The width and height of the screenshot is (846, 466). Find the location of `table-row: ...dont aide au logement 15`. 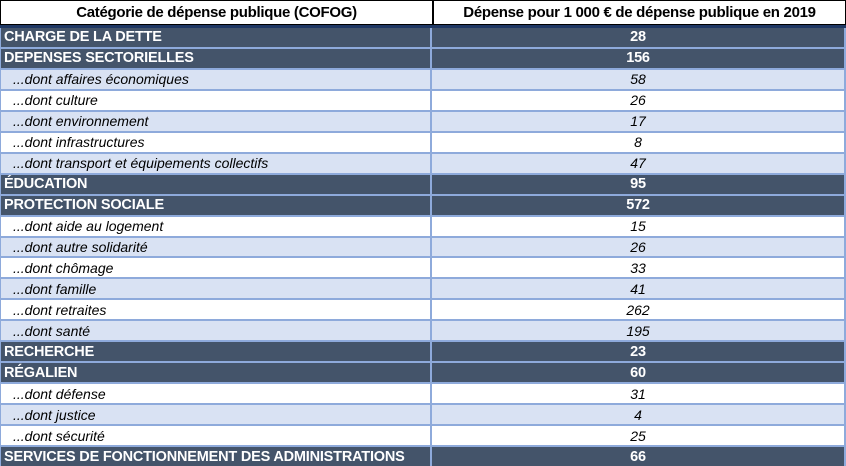

table-row: ...dont aide au logement 15 is located at coordinates (422, 225).